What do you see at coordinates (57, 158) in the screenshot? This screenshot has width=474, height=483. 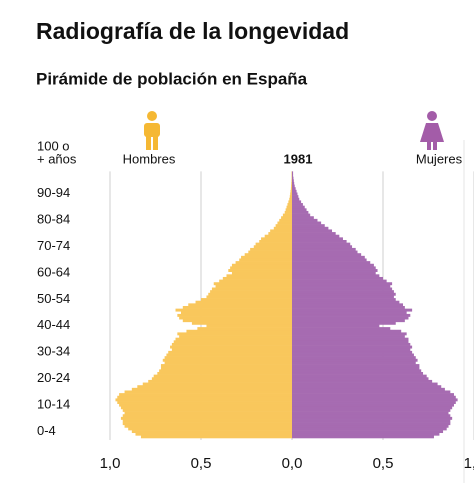 I see `top-age-label: + años` at bounding box center [57, 158].